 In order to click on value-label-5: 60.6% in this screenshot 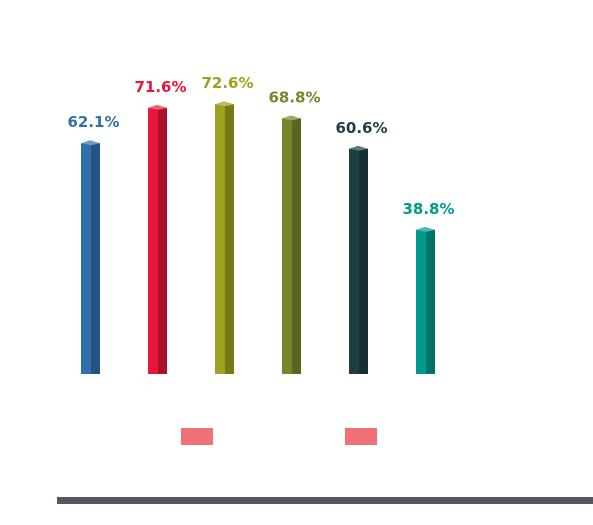, I will do `click(361, 128)`.